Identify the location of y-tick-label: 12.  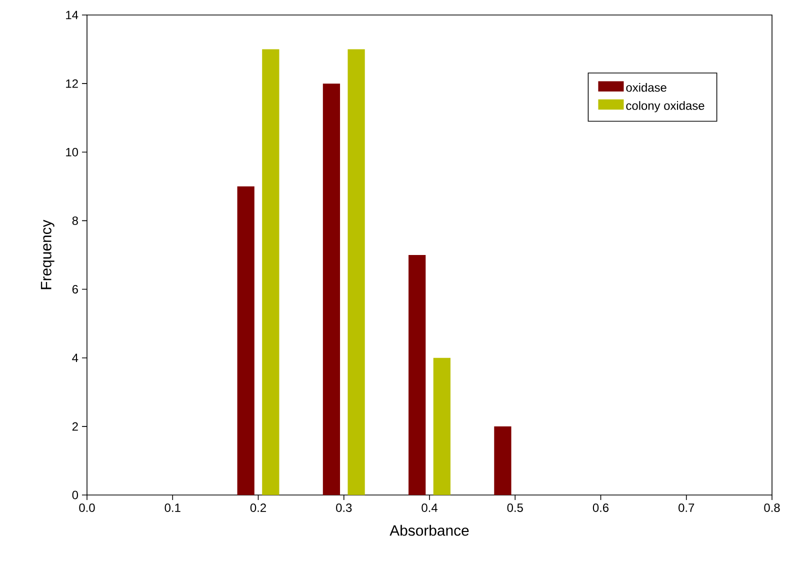
(72, 83).